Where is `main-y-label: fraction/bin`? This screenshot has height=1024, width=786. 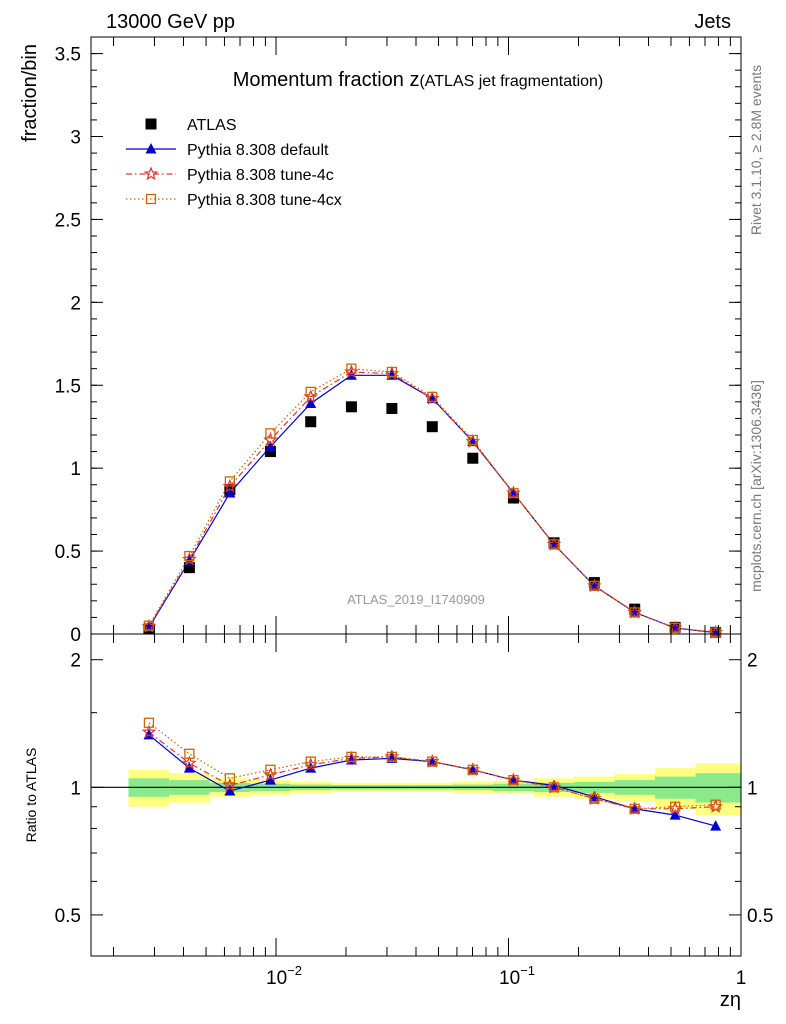 main-y-label: fraction/bin is located at coordinates (30, 93).